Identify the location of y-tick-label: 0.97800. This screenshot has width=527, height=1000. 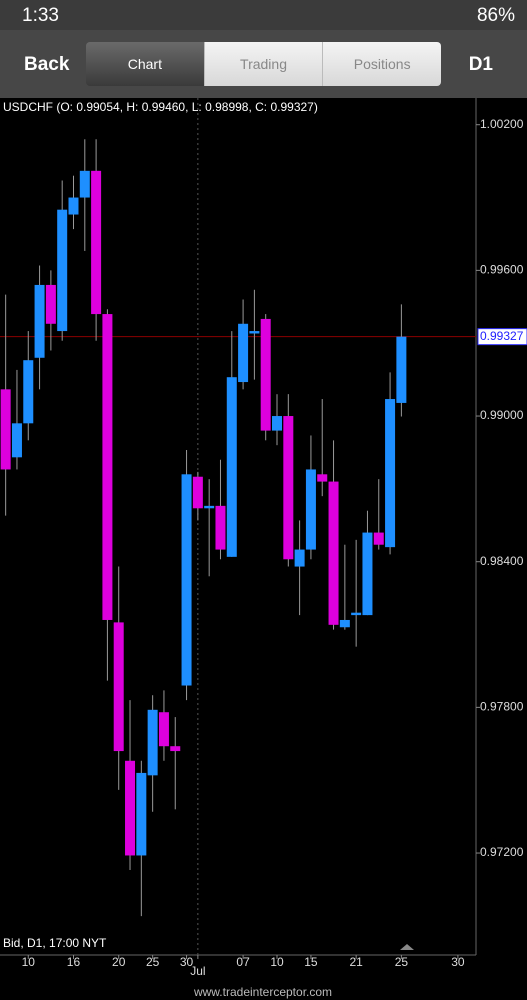
(502, 707).